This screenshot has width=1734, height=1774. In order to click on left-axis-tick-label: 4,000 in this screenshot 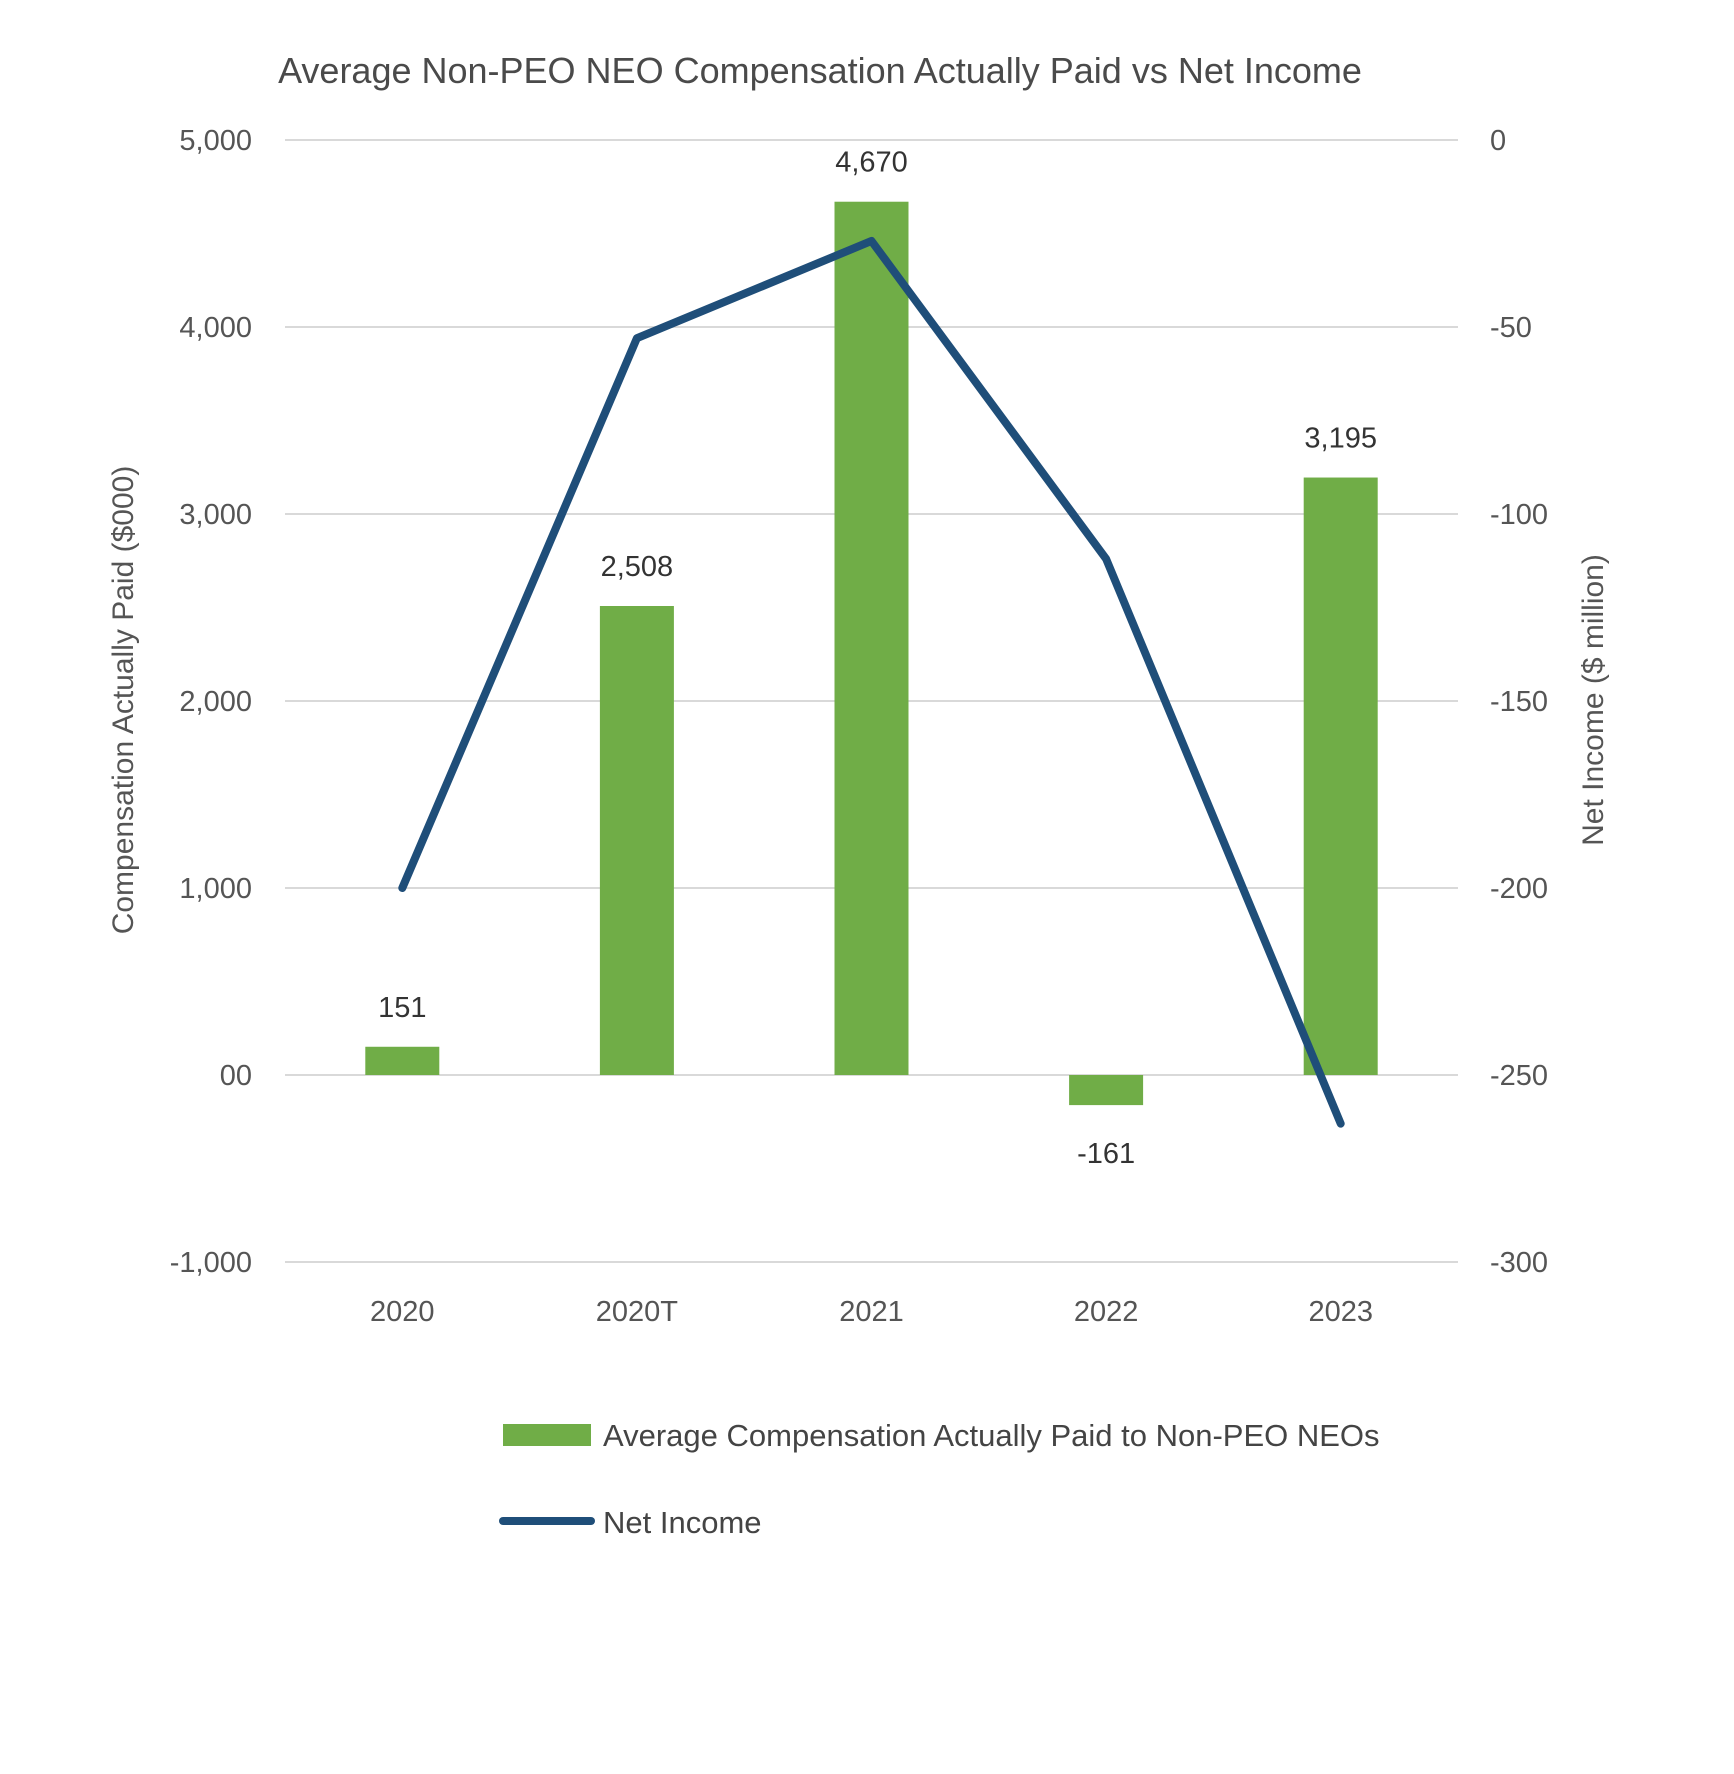, I will do `click(215, 328)`.